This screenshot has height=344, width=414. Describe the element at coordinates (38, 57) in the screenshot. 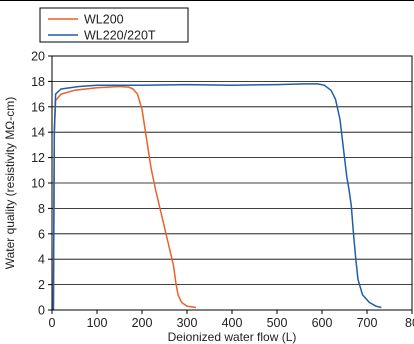

I see `y-tick-label: 20` at that location.